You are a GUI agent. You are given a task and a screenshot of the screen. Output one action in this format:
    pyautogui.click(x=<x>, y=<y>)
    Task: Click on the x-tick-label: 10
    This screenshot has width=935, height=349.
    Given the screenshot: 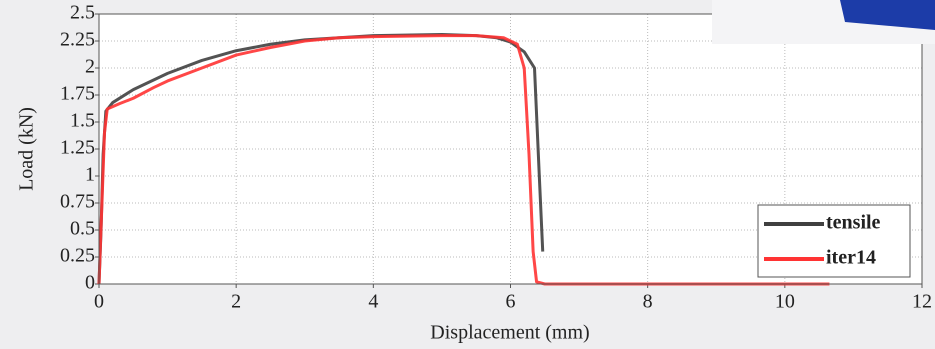 What is the action you would take?
    pyautogui.click(x=785, y=302)
    